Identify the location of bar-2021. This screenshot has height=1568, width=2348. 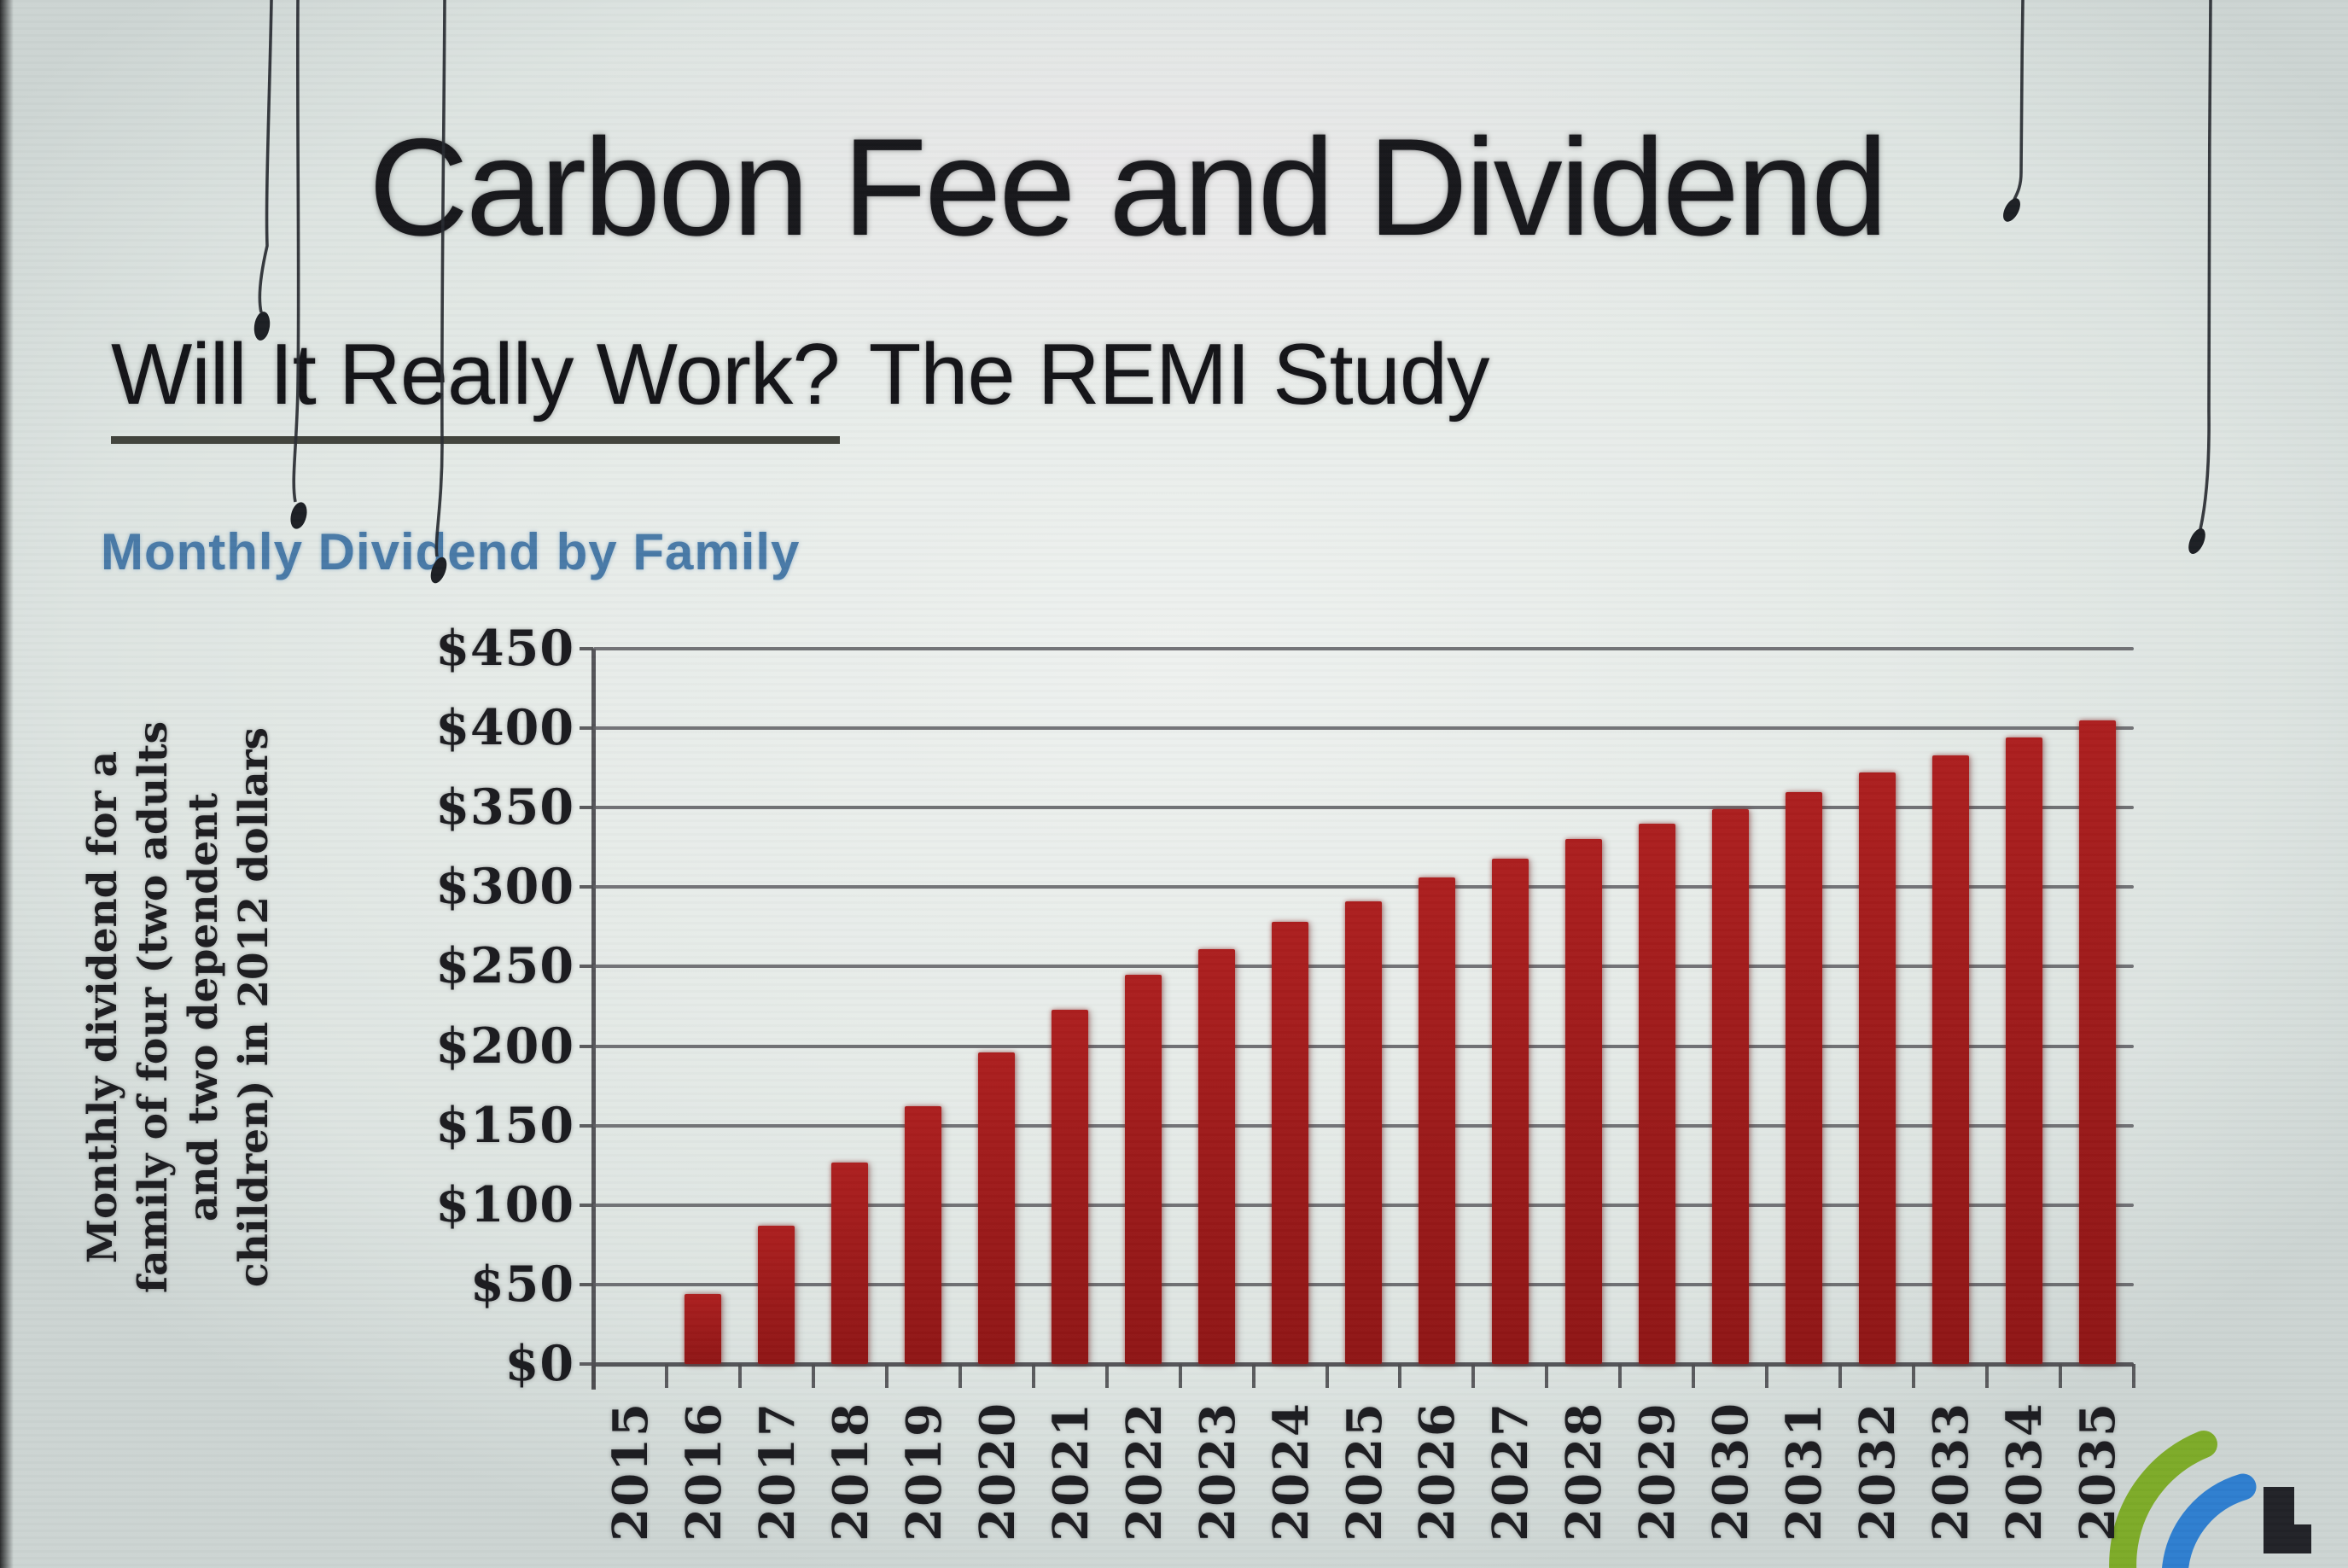
(1070, 1187).